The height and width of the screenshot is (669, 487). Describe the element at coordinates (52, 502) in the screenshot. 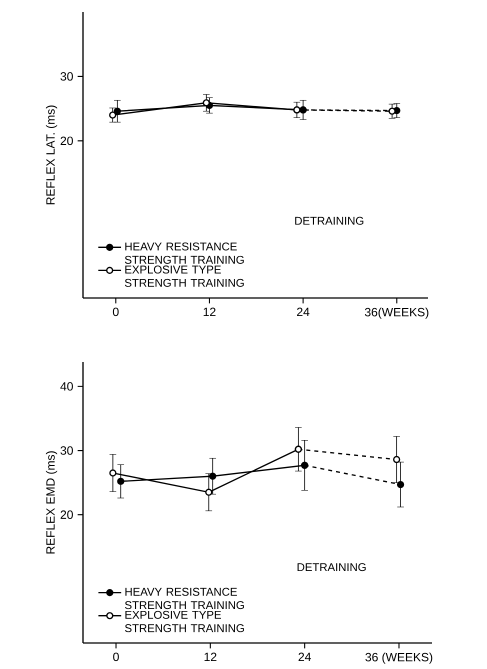

I see `y-axis-title: REFLEX EMD (ms)` at that location.